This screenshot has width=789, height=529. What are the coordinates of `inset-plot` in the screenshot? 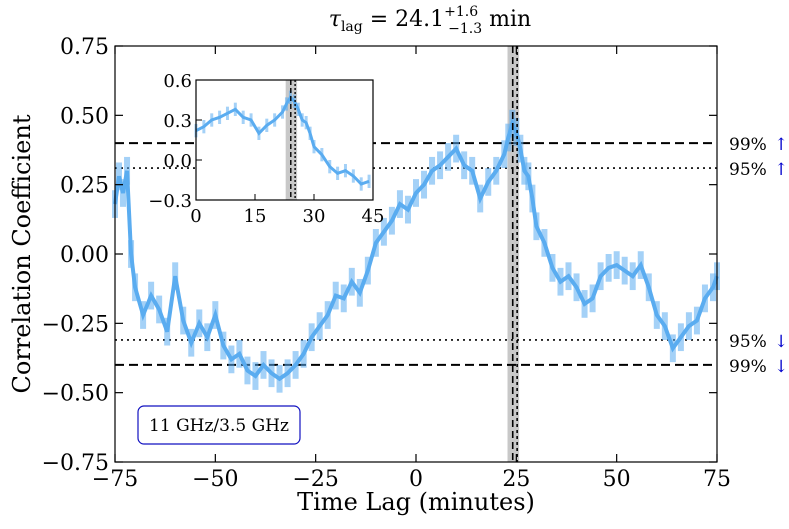 It's located at (283, 140).